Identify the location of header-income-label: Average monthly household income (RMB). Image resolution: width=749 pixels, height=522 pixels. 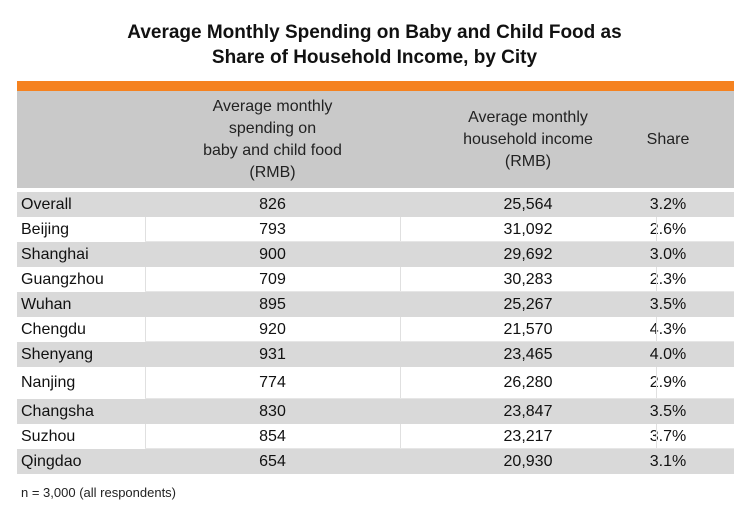
(528, 139).